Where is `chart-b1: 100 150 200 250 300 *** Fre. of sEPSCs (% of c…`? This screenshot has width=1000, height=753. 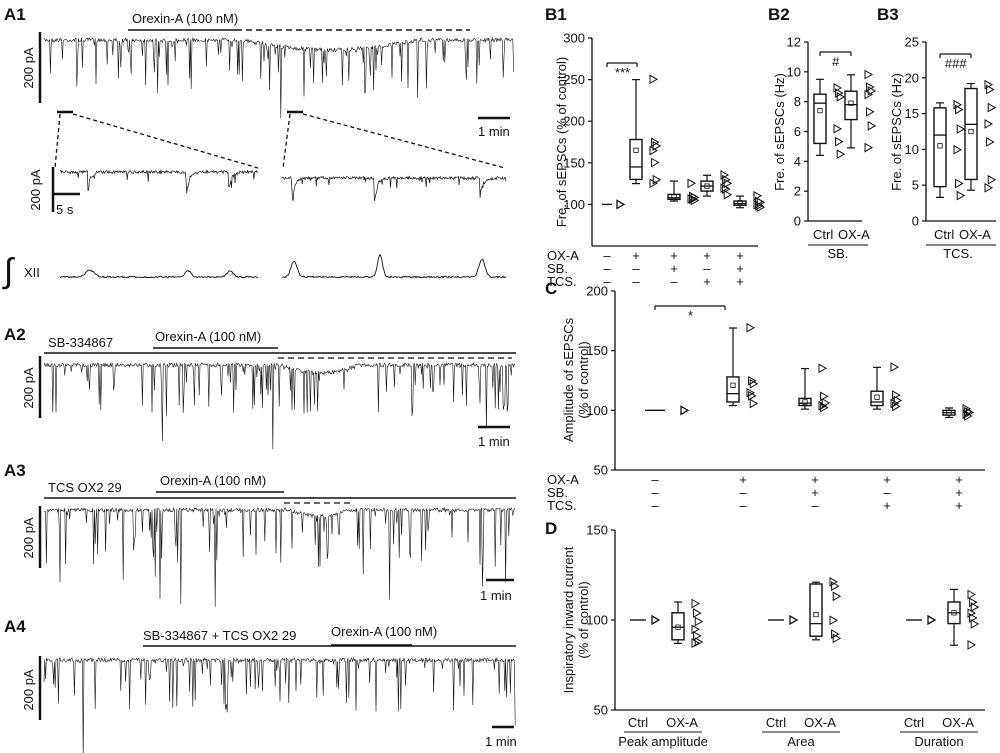
chart-b1: 100 150 200 250 300 *** Fre. of sEPSCs (% of c… is located at coordinates (656, 160).